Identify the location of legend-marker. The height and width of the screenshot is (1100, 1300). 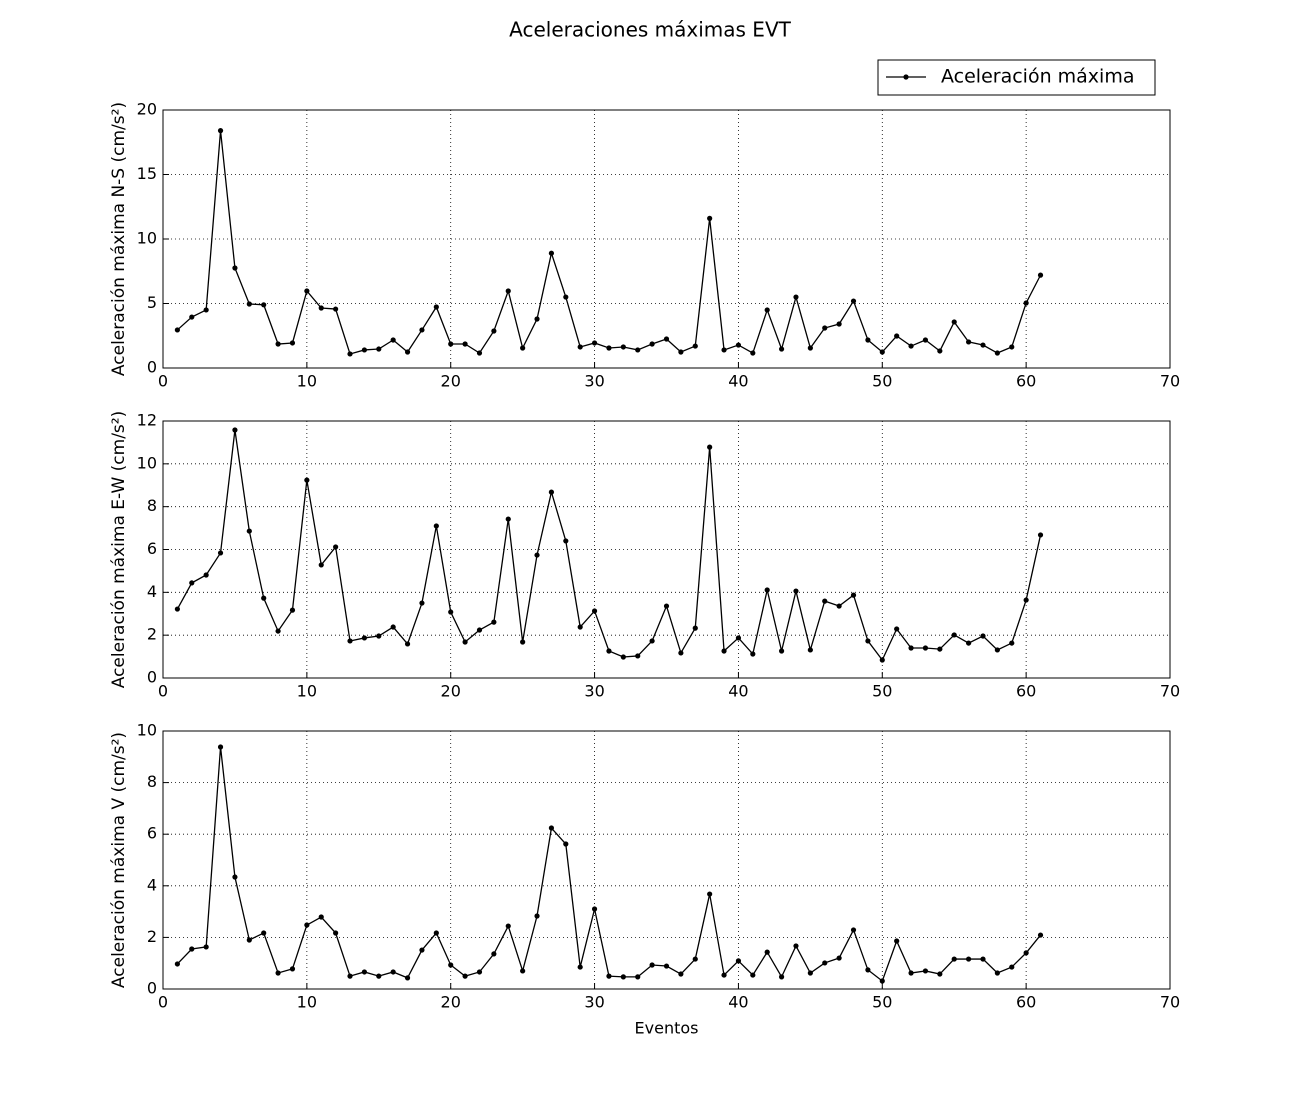
(906, 77).